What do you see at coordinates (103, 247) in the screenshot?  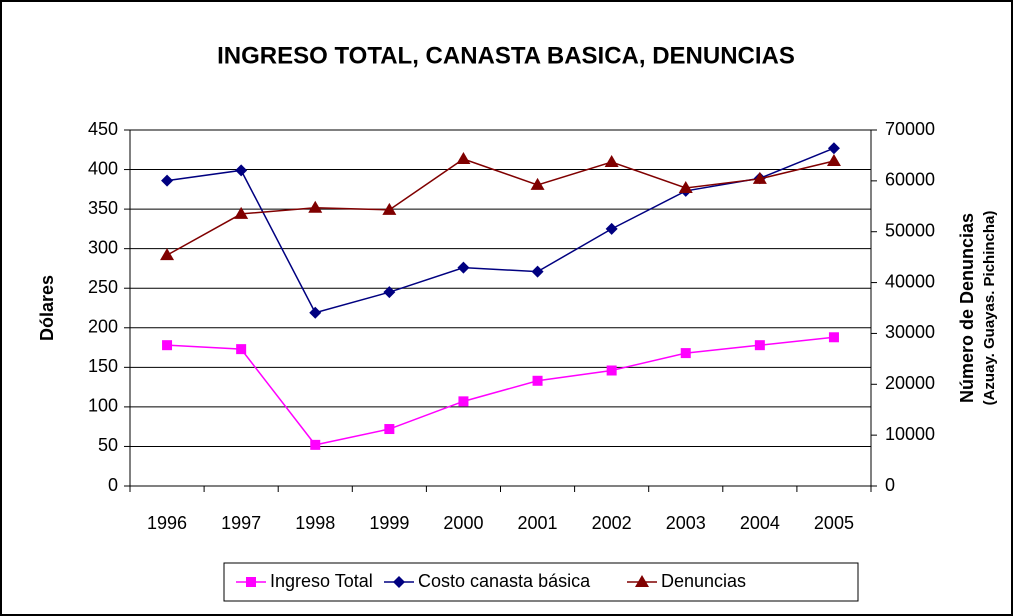 I see `y-tick-label: 300` at bounding box center [103, 247].